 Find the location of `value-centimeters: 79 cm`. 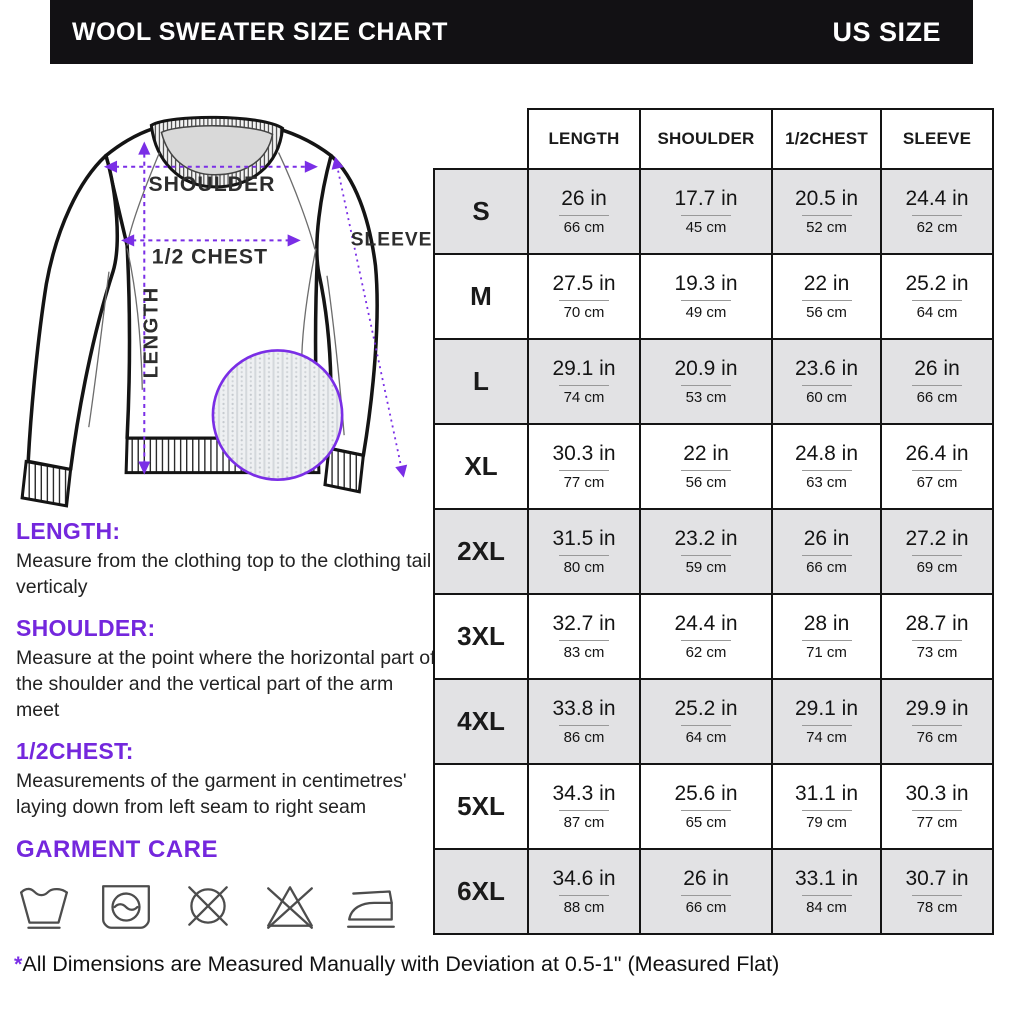

value-centimeters: 79 cm is located at coordinates (826, 822).